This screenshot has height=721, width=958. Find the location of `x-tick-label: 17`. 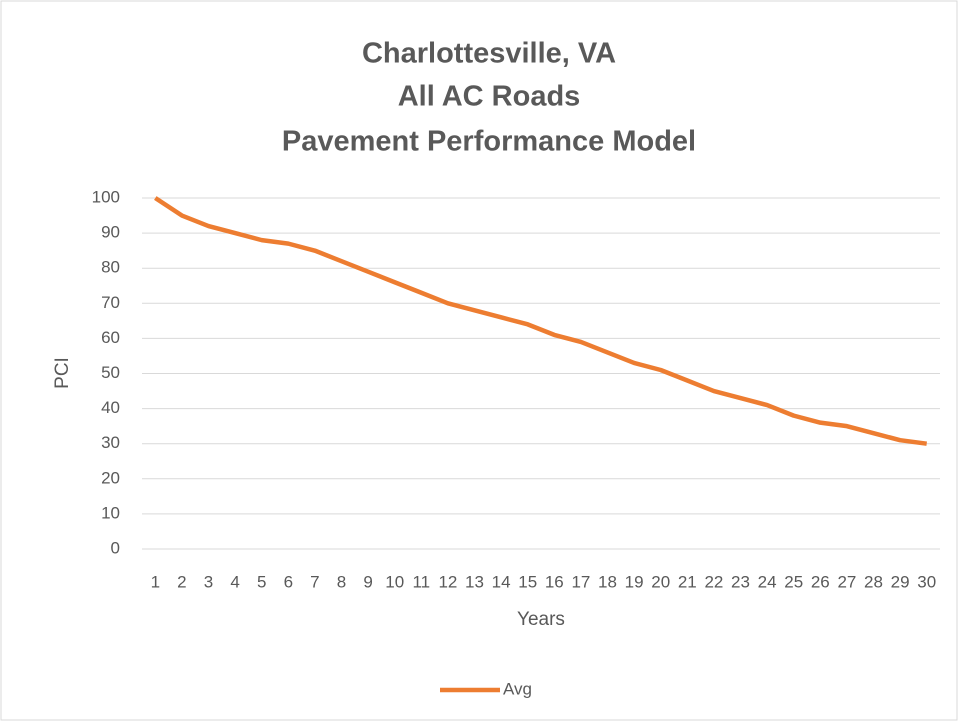

x-tick-label: 17 is located at coordinates (580, 581).